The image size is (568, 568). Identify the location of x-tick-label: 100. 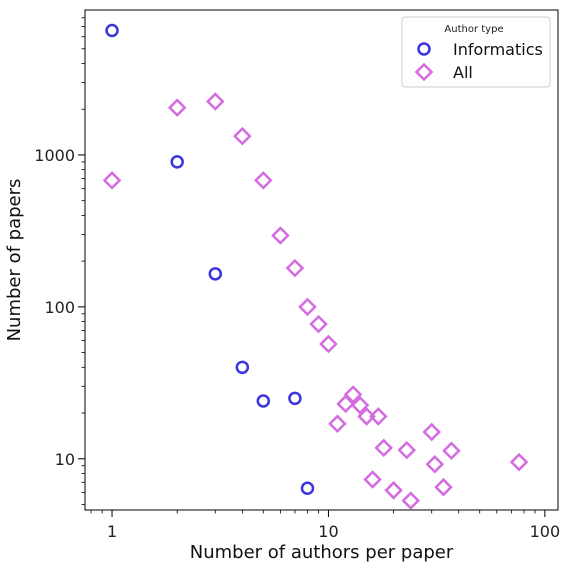
(545, 531).